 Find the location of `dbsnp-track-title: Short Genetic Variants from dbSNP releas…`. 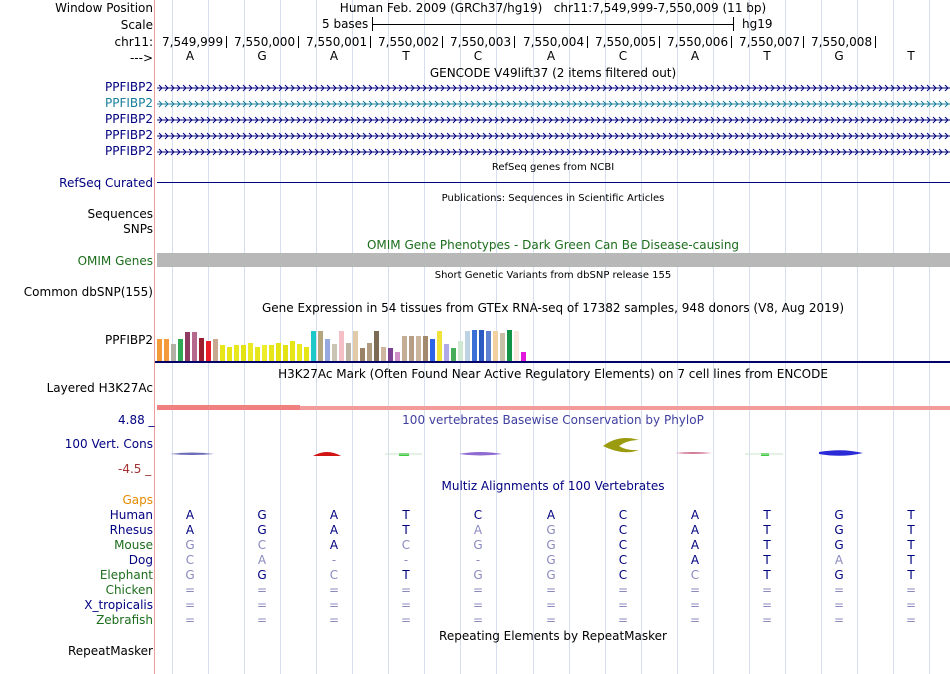

dbsnp-track-title: Short Genetic Variants from dbSNP releas… is located at coordinates (553, 275).